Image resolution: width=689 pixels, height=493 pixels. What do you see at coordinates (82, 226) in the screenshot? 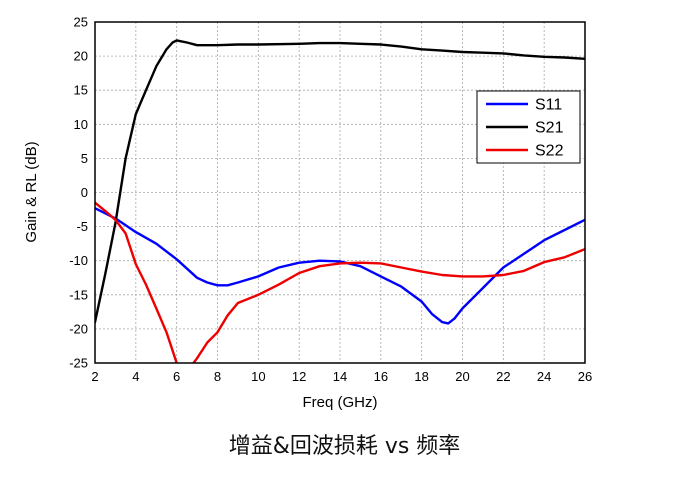
I see `y-tick-label: -5` at bounding box center [82, 226].